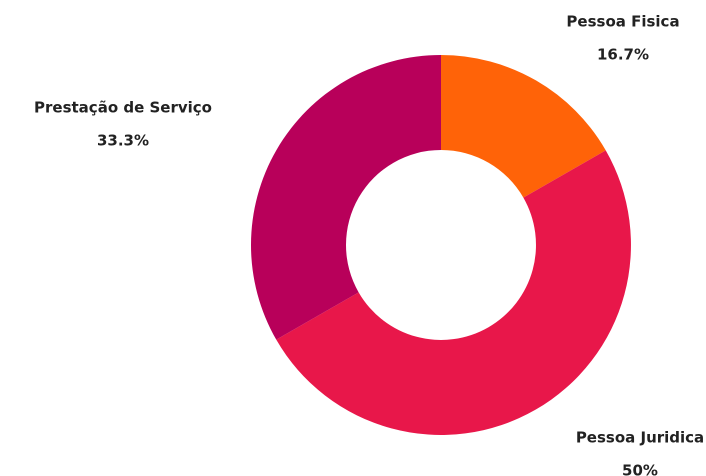 The width and height of the screenshot is (706, 476). Describe the element at coordinates (123, 108) in the screenshot. I see `slice-label: Prestação de Serviço` at that location.